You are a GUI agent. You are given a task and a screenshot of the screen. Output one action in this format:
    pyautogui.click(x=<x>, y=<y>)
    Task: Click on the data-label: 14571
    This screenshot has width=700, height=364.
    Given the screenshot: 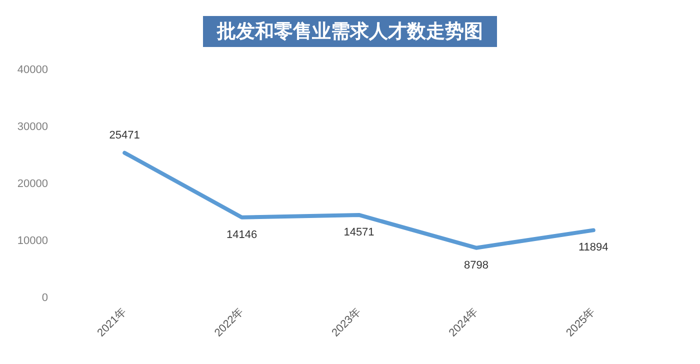 What is the action you would take?
    pyautogui.click(x=359, y=232)
    